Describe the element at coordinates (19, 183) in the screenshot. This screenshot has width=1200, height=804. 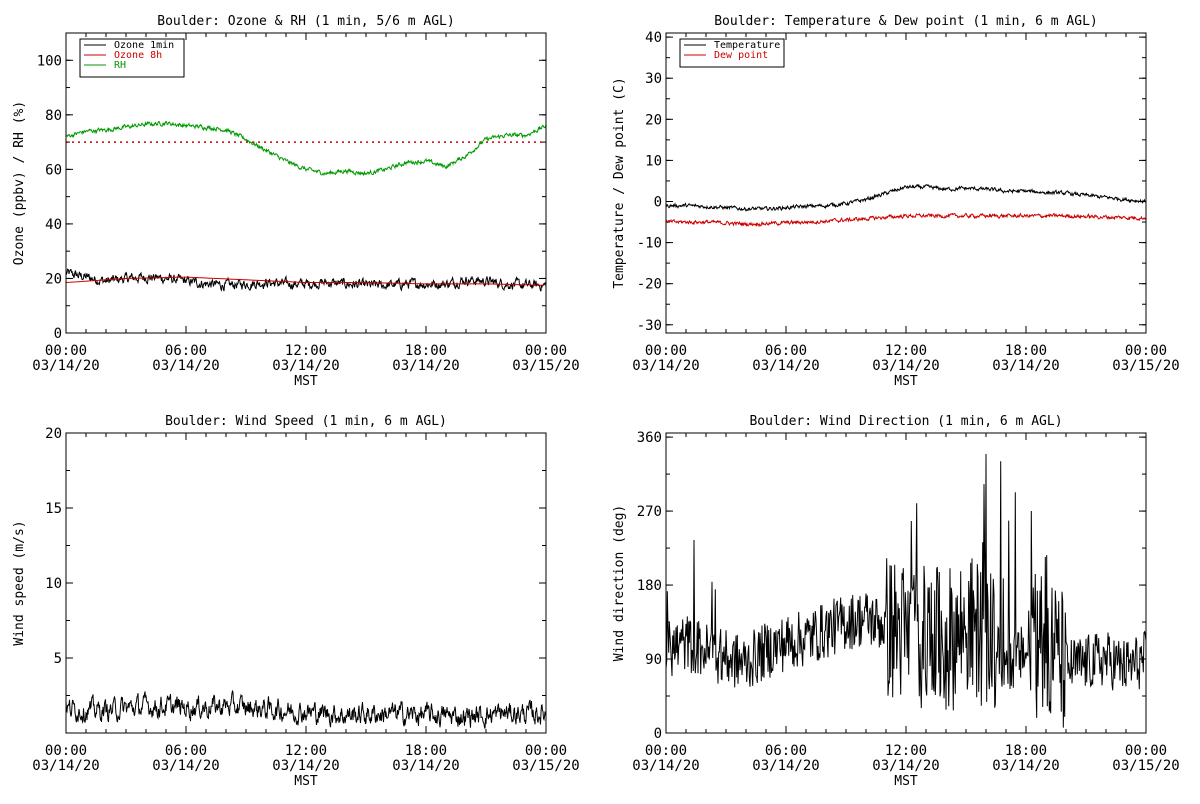
I see `y-axis-label: Ozone (ppbv) / RH (%)` at that location.